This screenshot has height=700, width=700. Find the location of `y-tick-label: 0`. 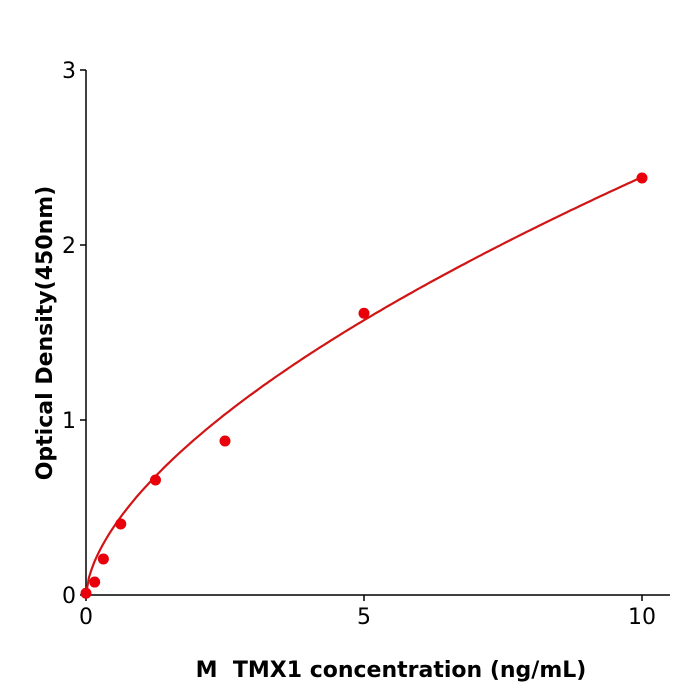

y-tick-label: 0 is located at coordinates (69, 596).